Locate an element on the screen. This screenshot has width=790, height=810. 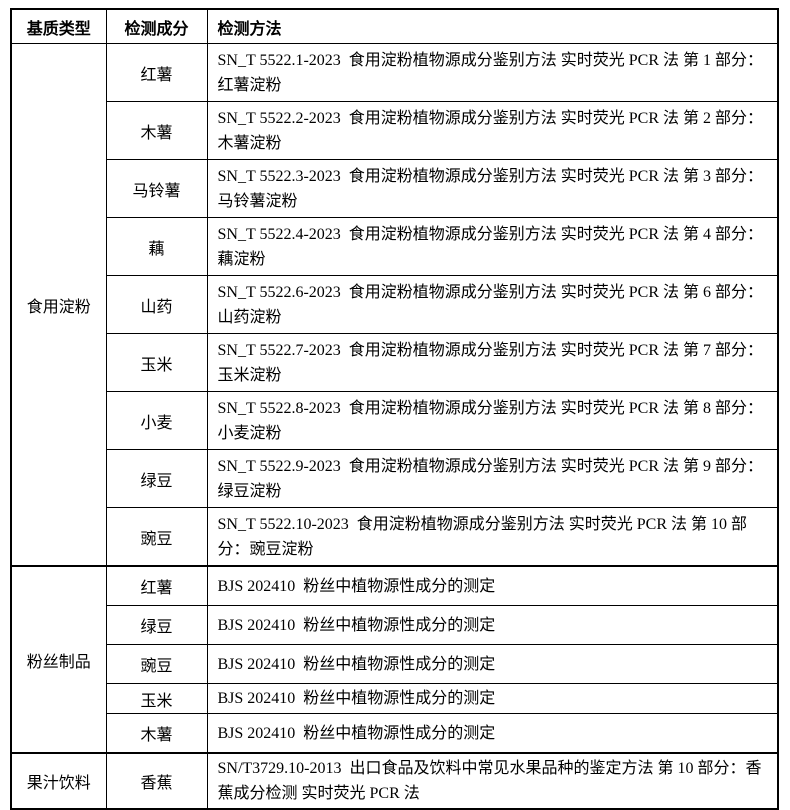
col-header-component: 检测成分 is located at coordinates (156, 26).